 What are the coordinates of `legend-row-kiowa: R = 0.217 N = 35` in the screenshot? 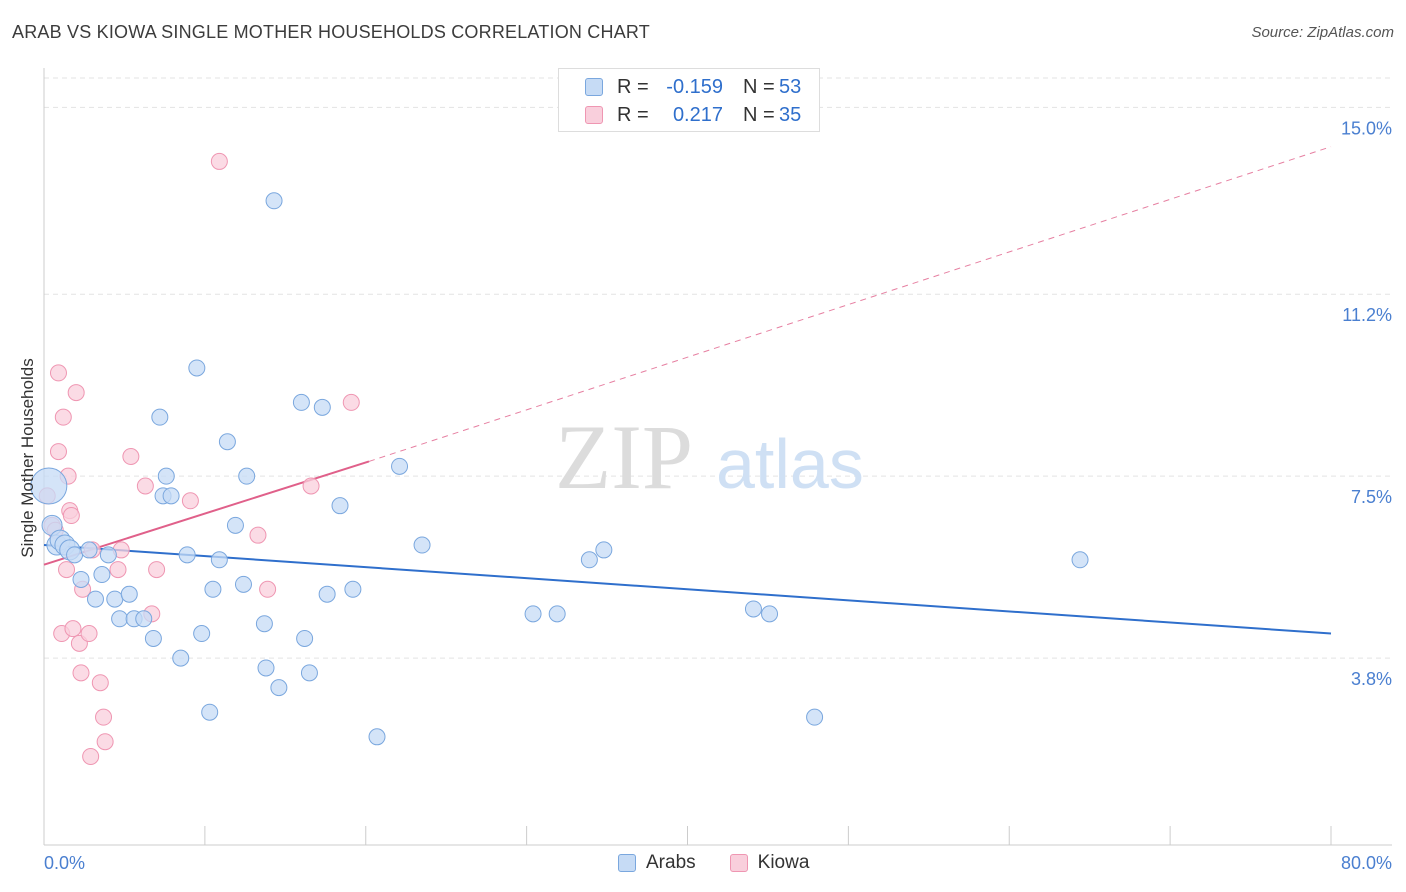 It's located at (680, 115).